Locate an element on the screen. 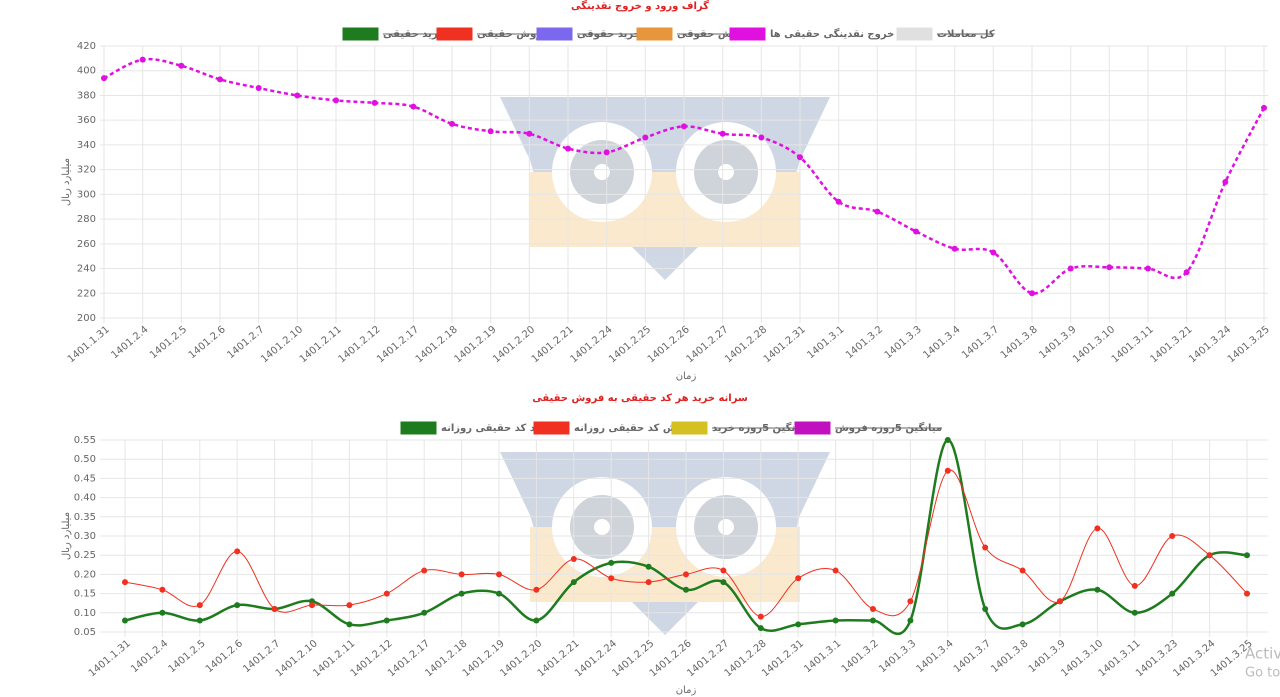 The height and width of the screenshot is (697, 1280). y-tick-label: 0.35 is located at coordinates (85, 517).